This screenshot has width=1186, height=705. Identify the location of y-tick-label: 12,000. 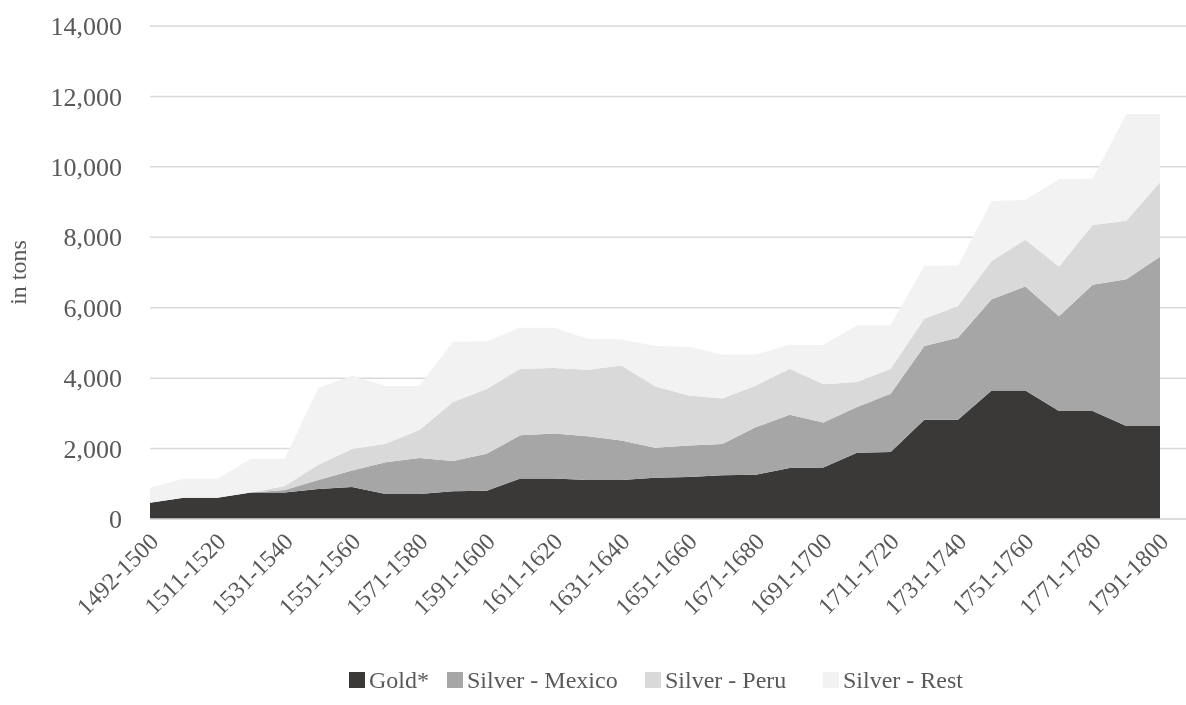
(86, 97).